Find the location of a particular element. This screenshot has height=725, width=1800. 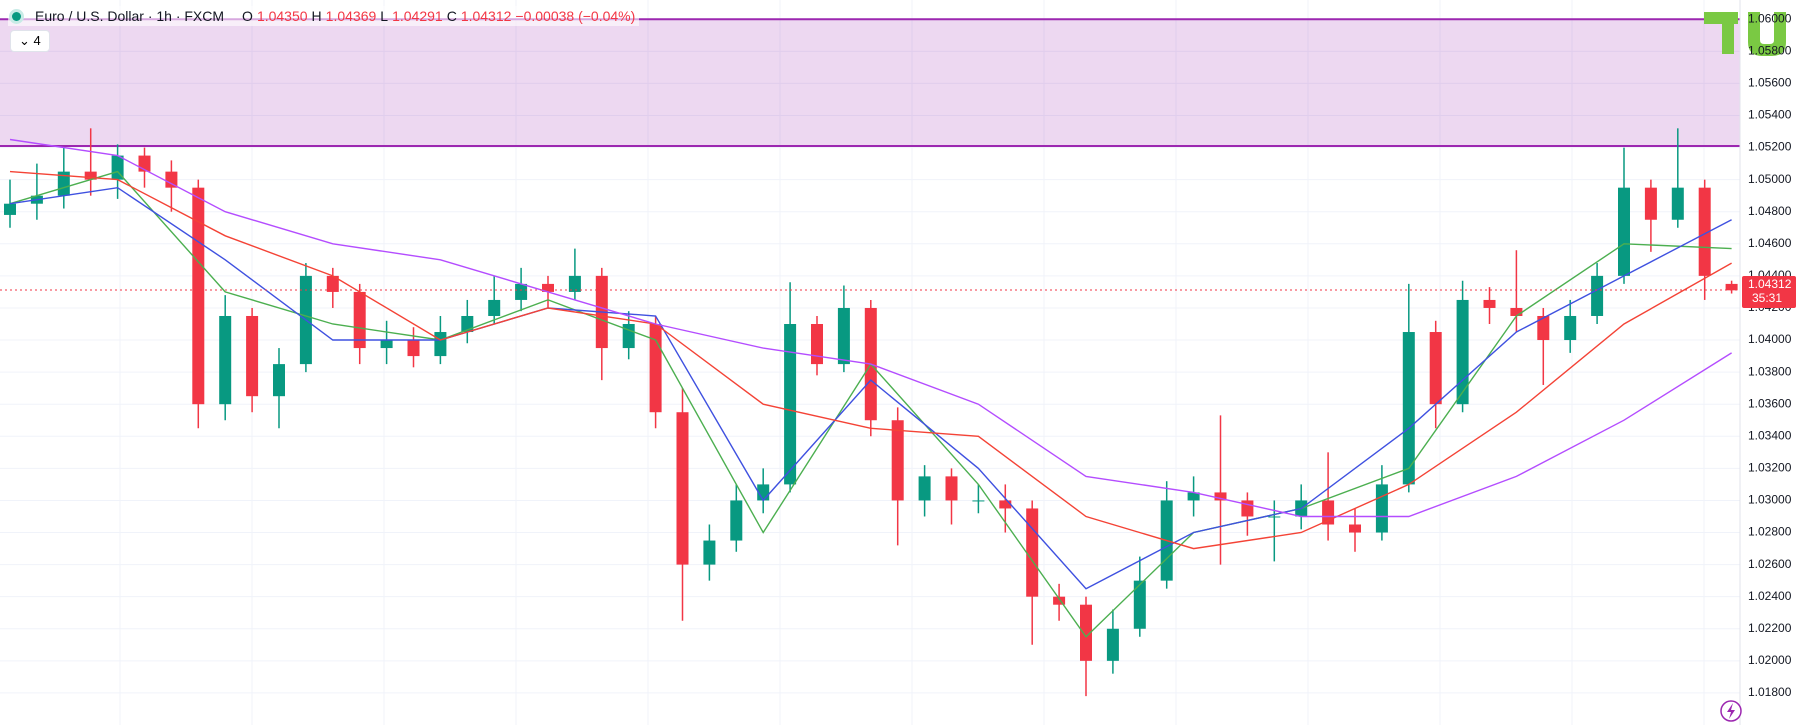

change: −0.00038 (−0.04%) is located at coordinates (575, 16).